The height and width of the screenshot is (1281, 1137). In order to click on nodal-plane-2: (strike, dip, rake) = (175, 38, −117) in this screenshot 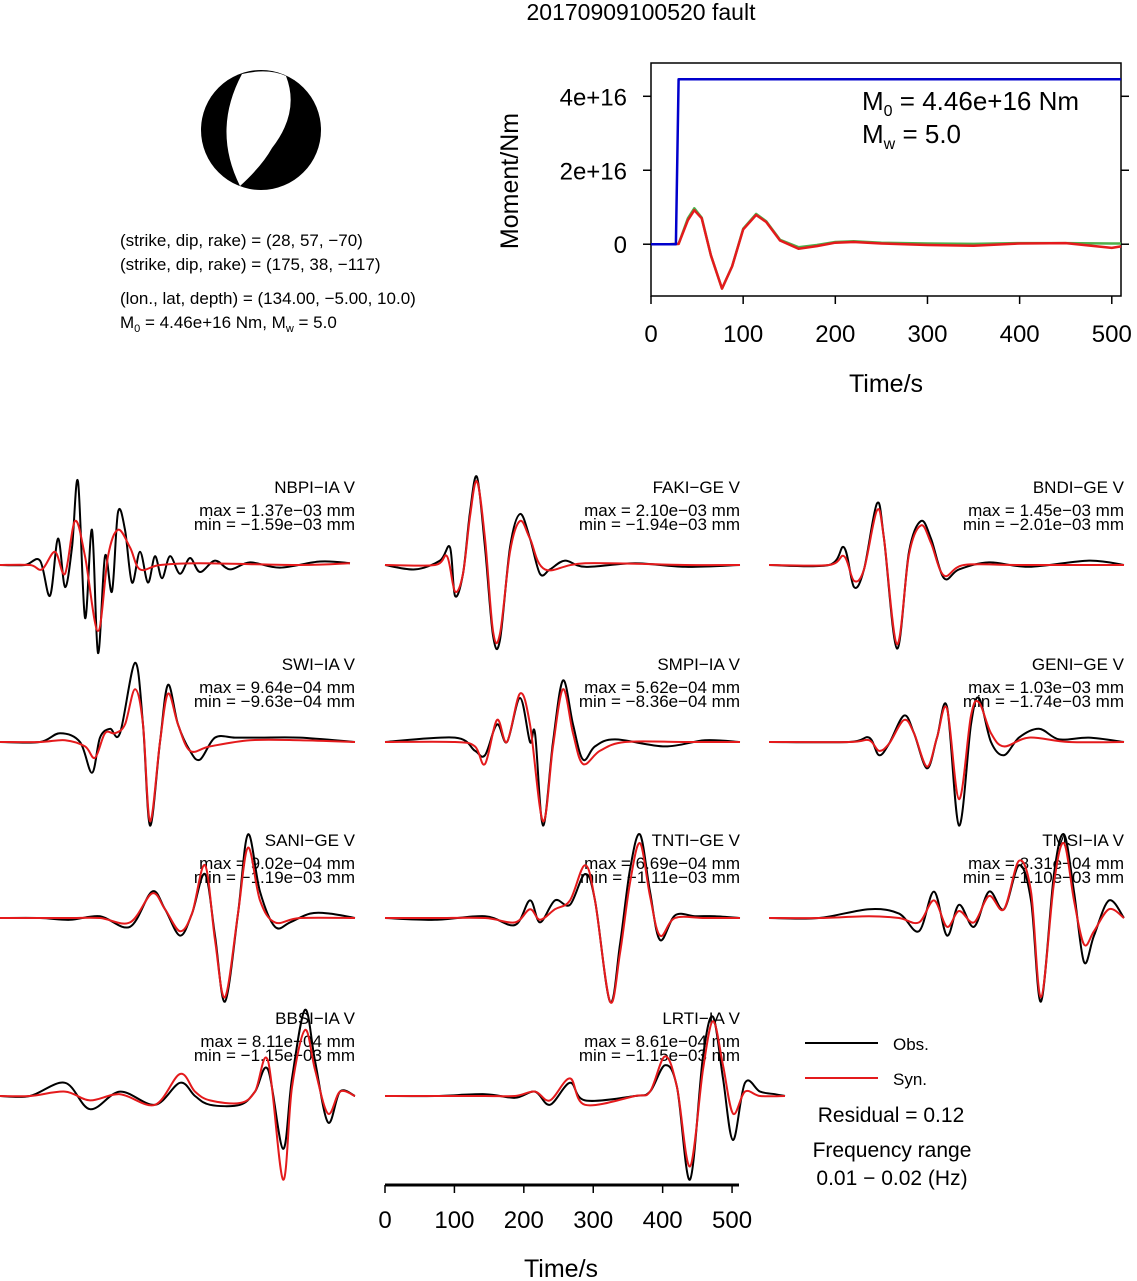, I will do `click(250, 264)`.